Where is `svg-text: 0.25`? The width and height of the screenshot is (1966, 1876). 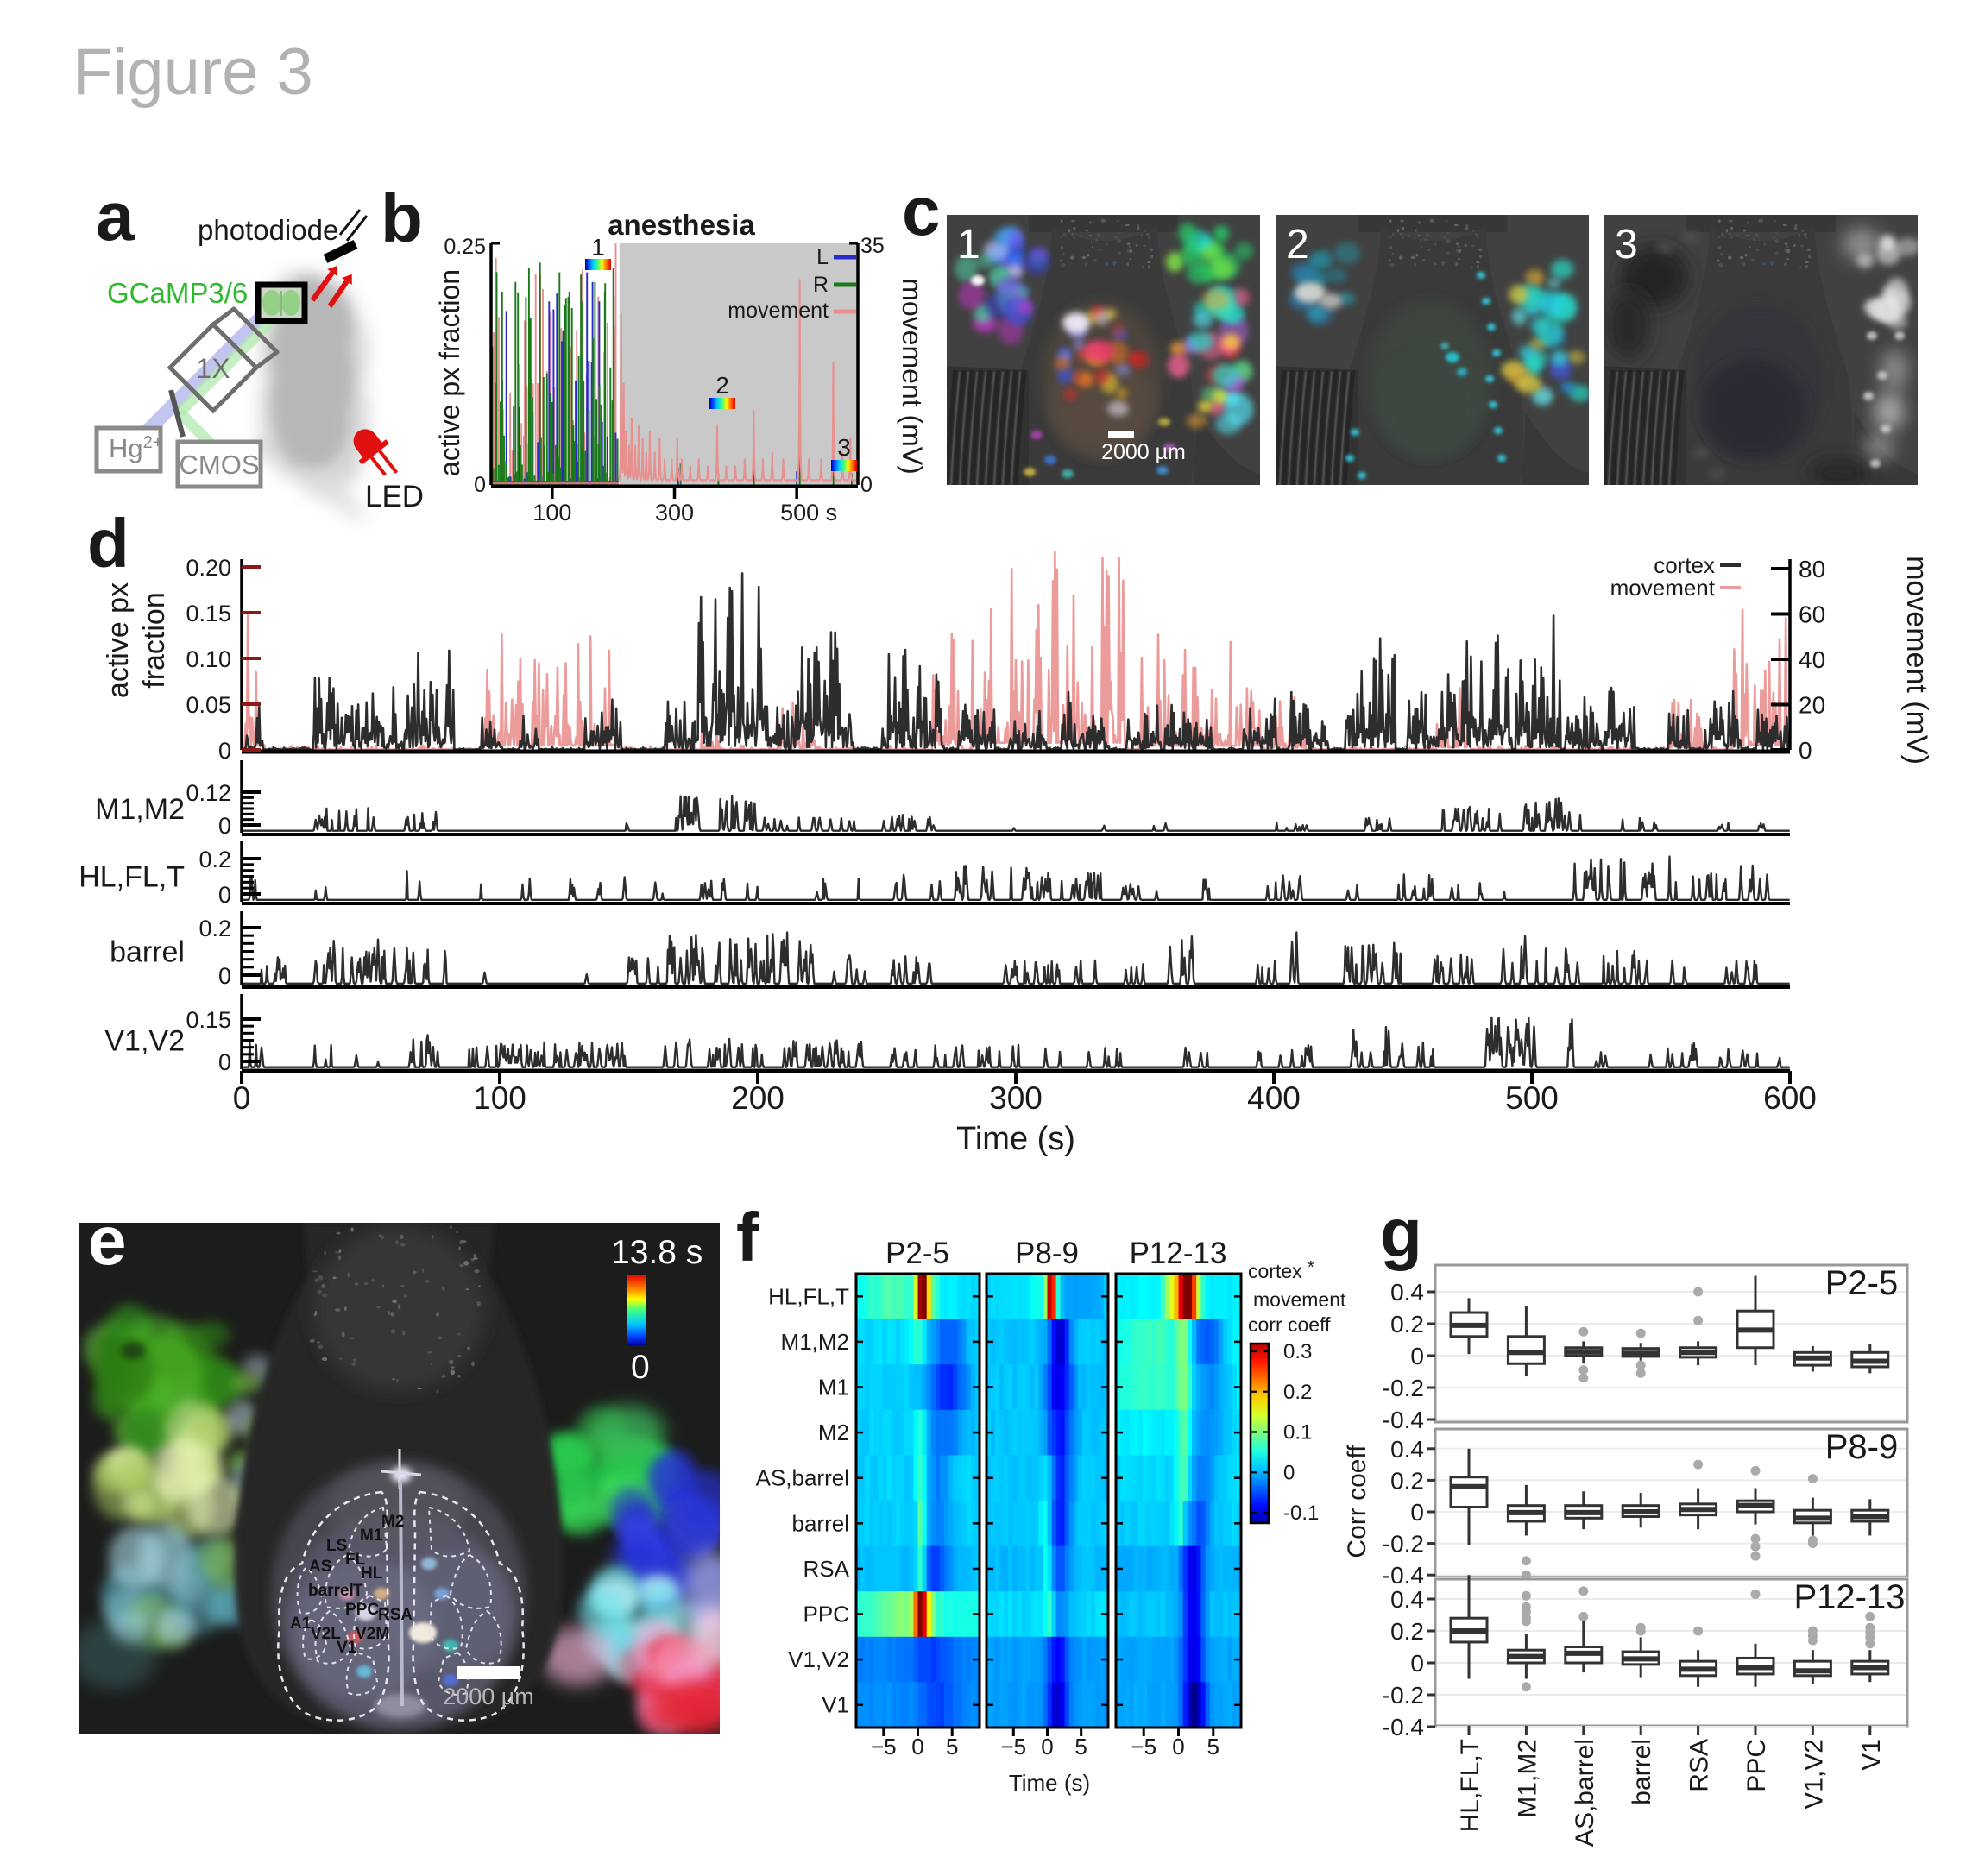 svg-text: 0.25 is located at coordinates (465, 247).